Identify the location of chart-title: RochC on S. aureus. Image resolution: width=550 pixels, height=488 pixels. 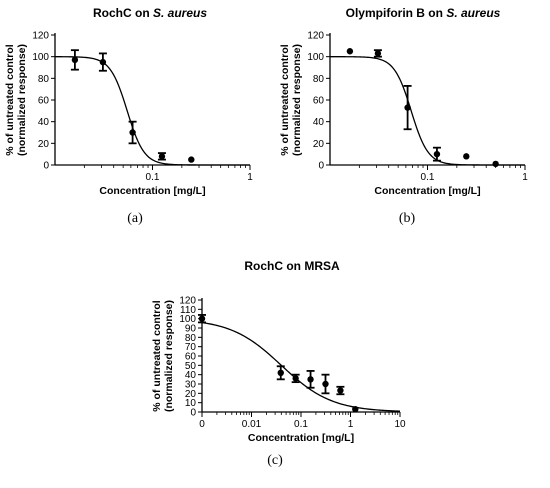
(150, 13).